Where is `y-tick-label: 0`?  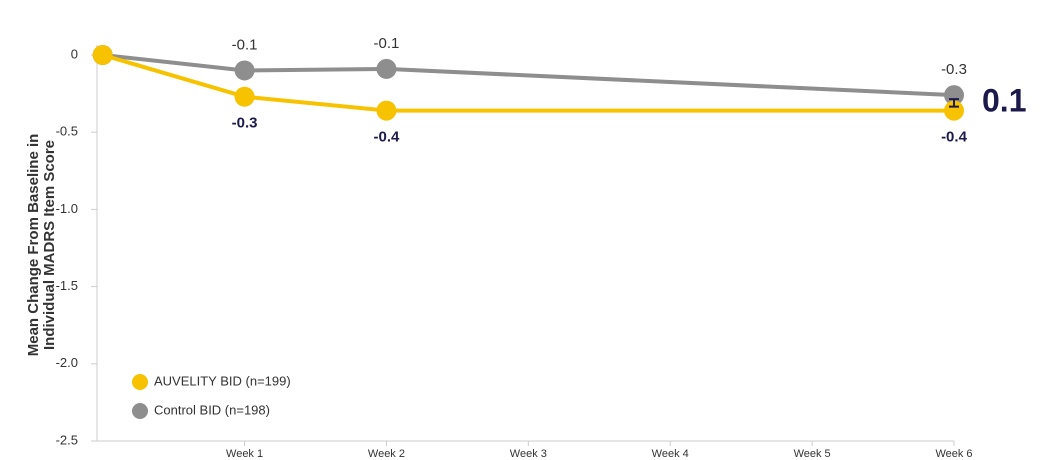
y-tick-label: 0 is located at coordinates (74, 53).